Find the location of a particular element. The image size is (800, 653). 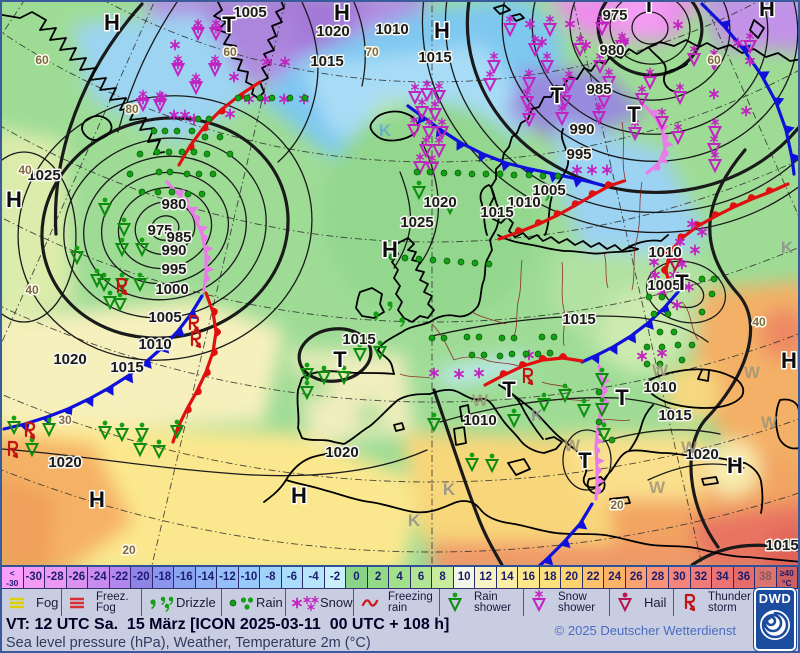

legend-label: Drizzle is located at coordinates (196, 602).